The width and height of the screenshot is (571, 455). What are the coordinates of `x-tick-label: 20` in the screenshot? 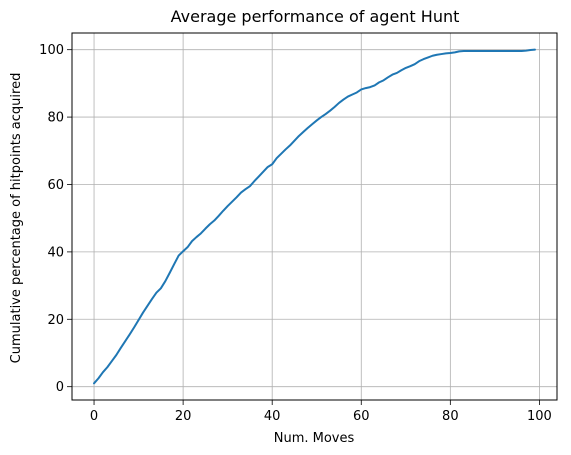 It's located at (183, 416).